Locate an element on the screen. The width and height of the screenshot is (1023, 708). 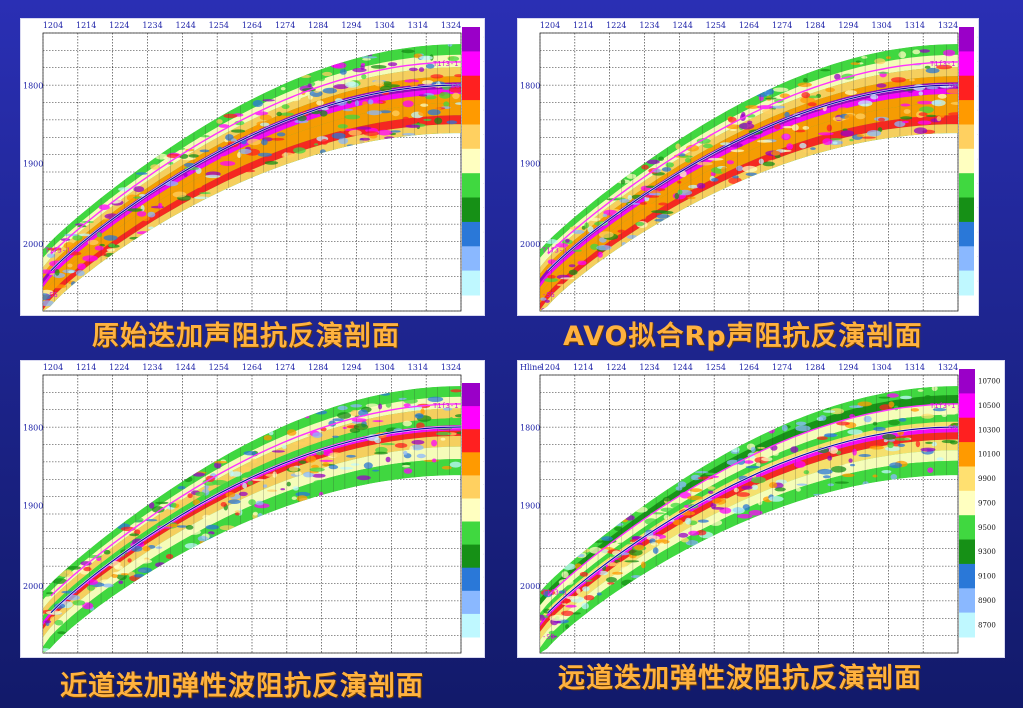
colorbar-label: 18400 is located at coordinates (483, 64).